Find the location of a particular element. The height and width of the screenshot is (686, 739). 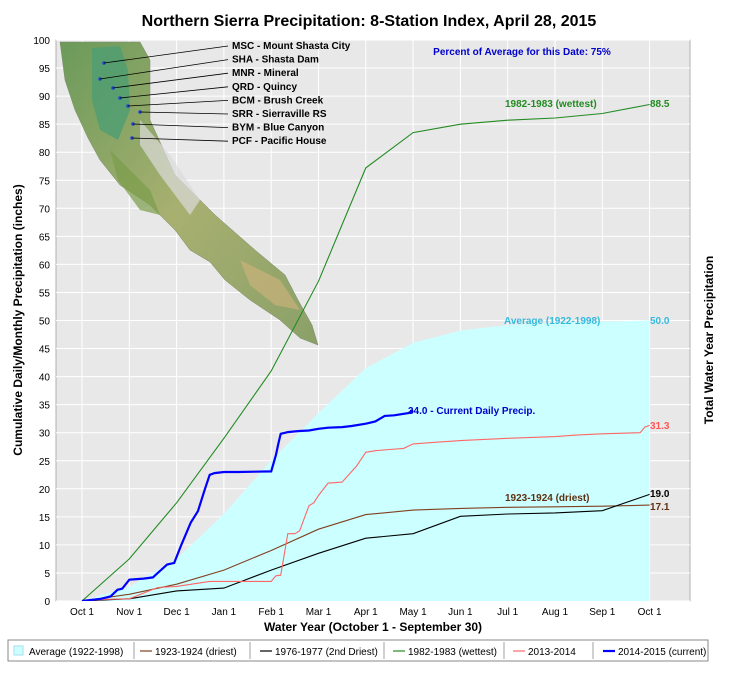

station-label: BCM - Brush Creek is located at coordinates (278, 100).